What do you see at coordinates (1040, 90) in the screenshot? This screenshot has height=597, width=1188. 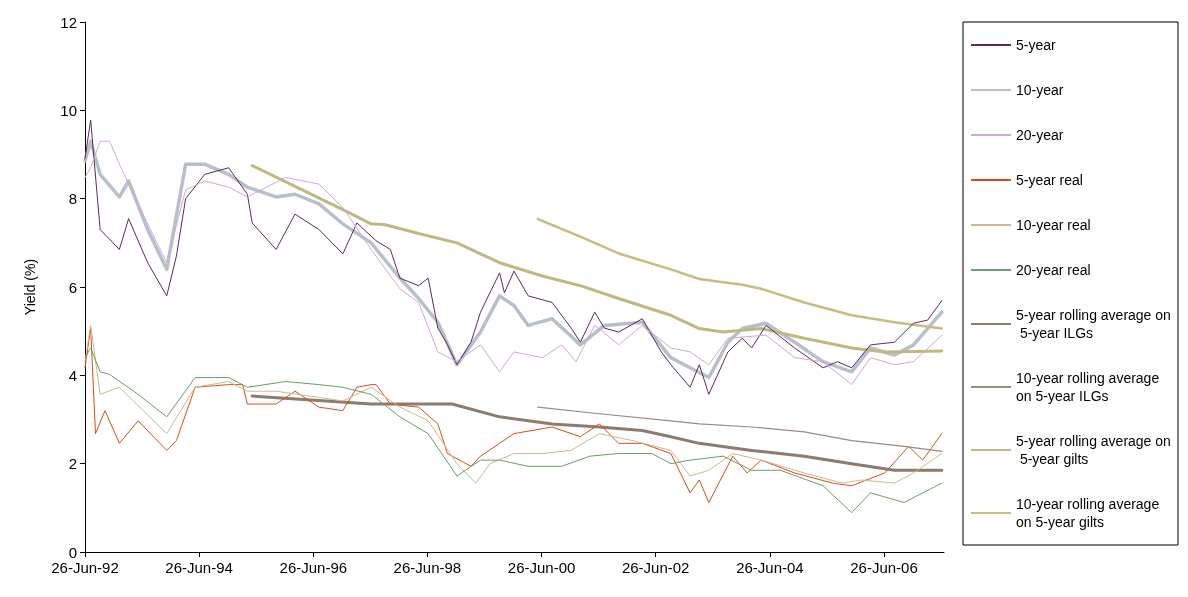 I see `legend-label: 10-year` at bounding box center [1040, 90].